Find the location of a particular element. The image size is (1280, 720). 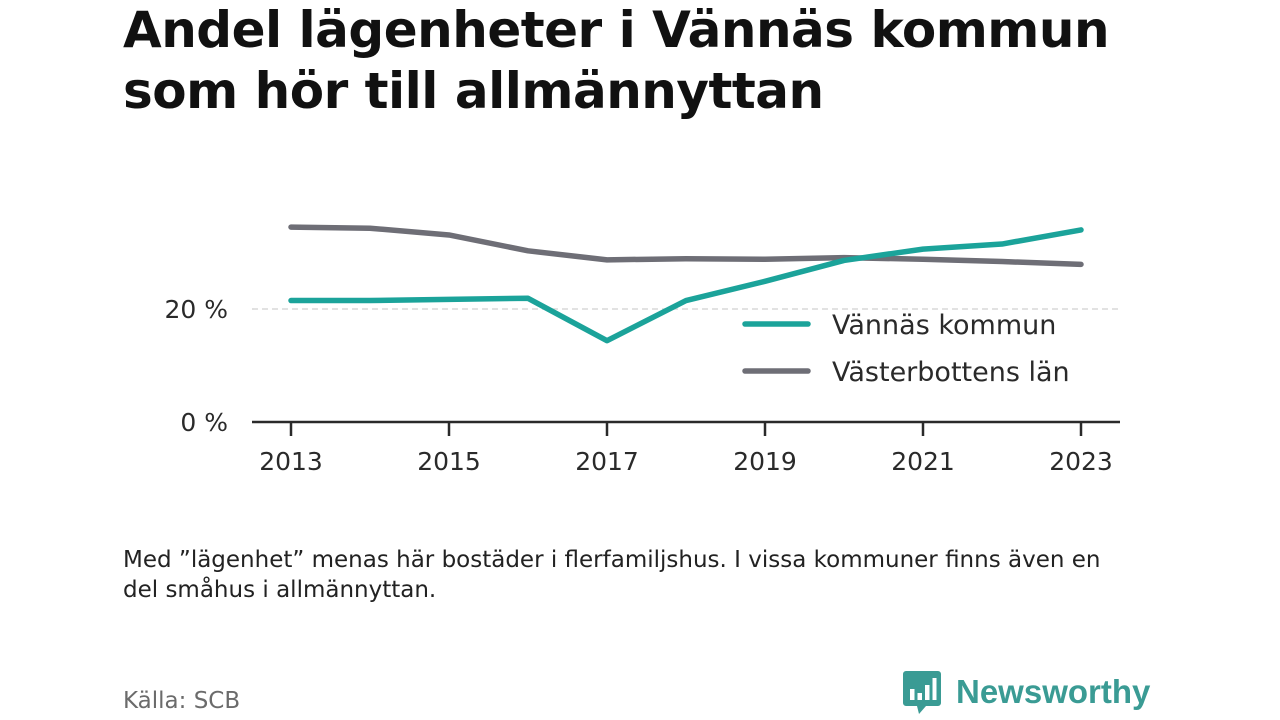

x-tick-label: 2013 is located at coordinates (291, 461).